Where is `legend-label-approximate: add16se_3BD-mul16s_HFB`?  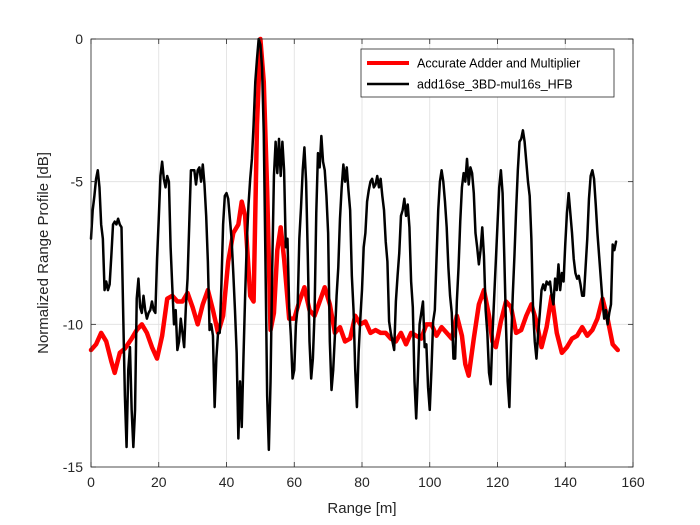 legend-label-approximate: add16se_3BD-mul16s_HFB is located at coordinates (495, 85).